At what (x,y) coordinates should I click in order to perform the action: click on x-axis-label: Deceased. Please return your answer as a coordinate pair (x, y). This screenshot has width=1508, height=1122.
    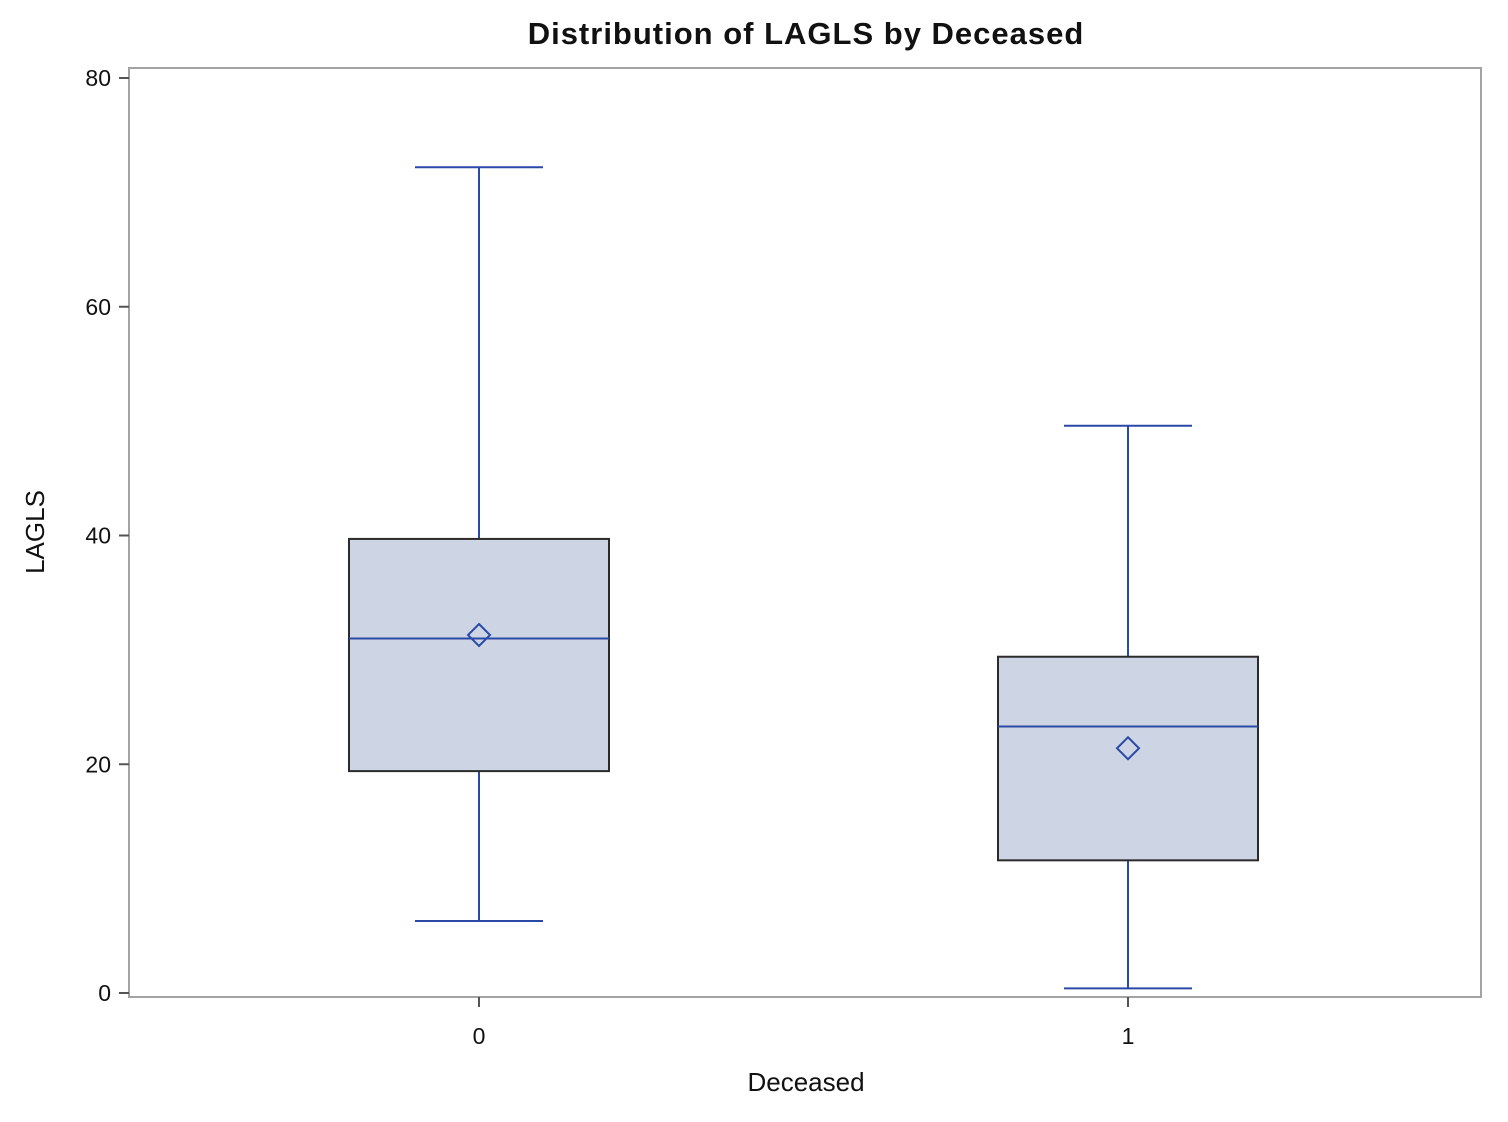
    Looking at the image, I should click on (805, 1082).